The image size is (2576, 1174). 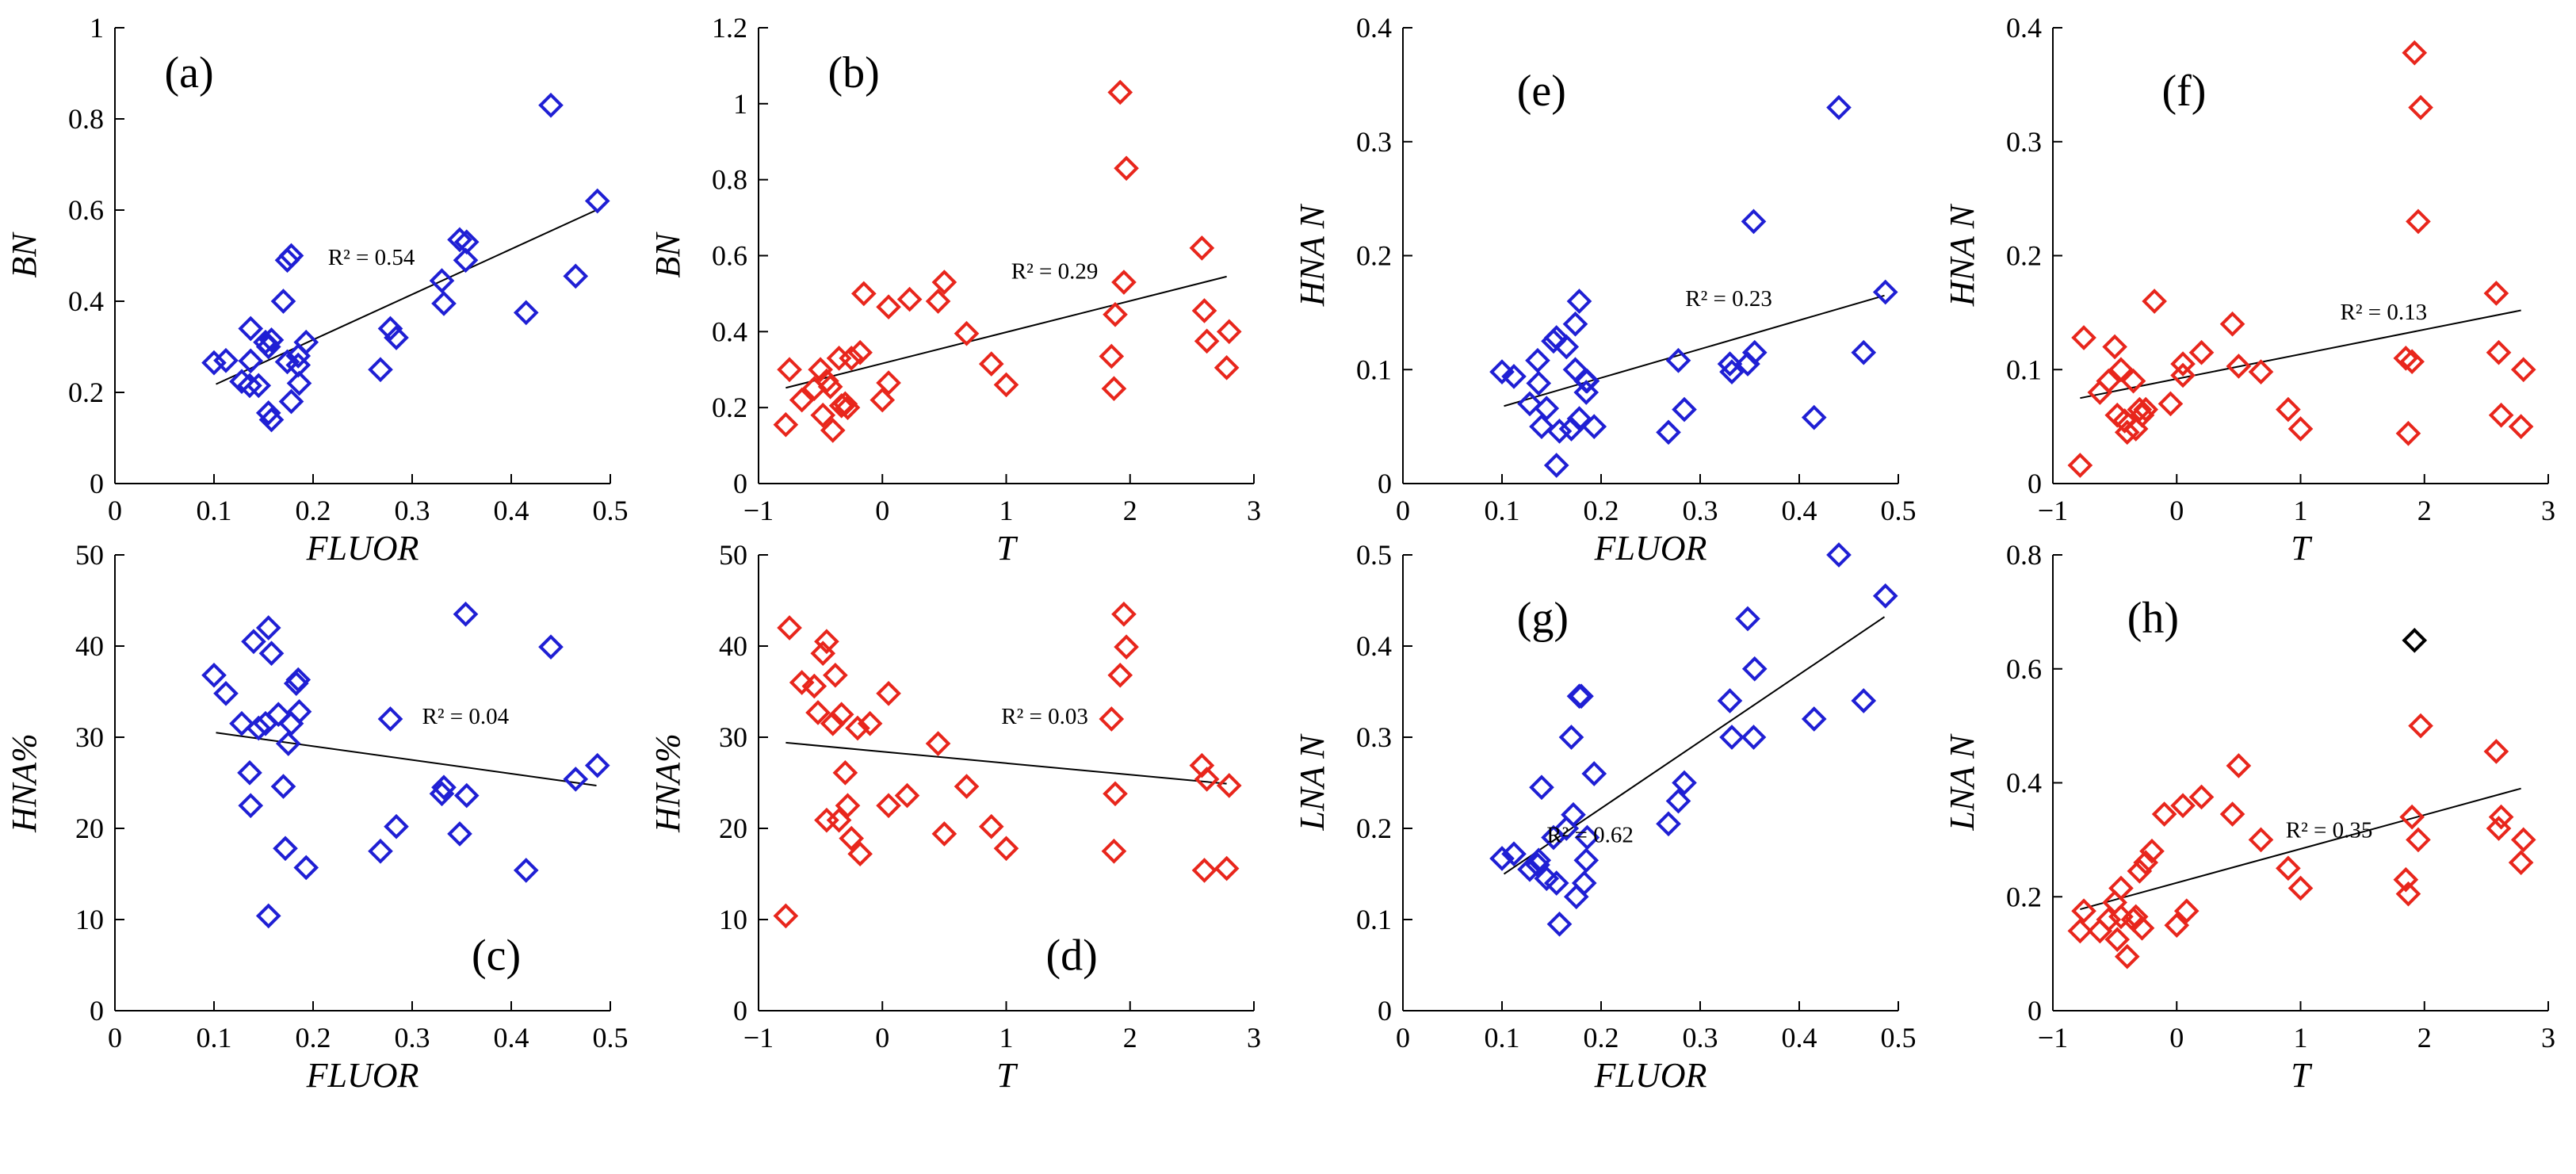 What do you see at coordinates (1374, 28) in the screenshot?
I see `y-tick-label: 0.4` at bounding box center [1374, 28].